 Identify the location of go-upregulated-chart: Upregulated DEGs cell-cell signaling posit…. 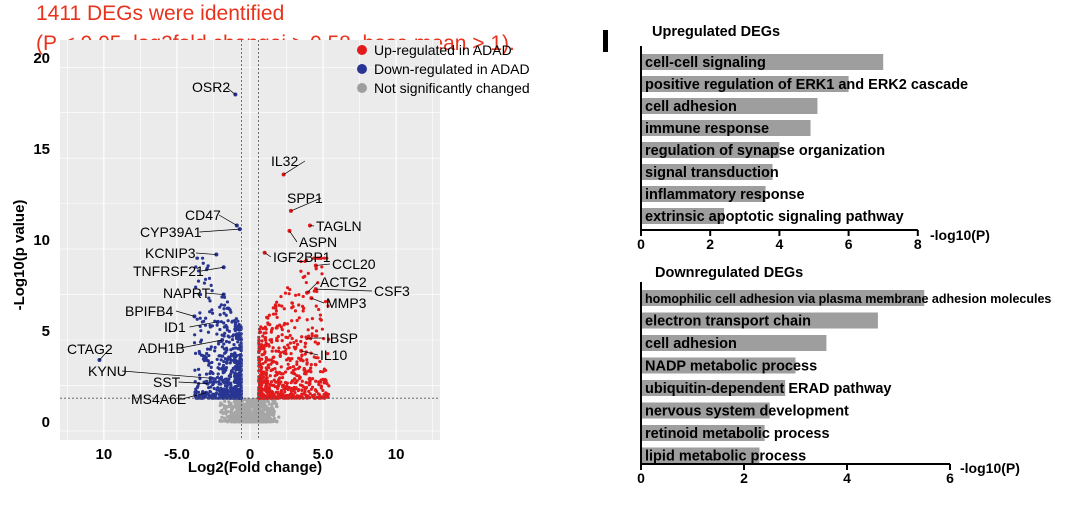
(813, 138).